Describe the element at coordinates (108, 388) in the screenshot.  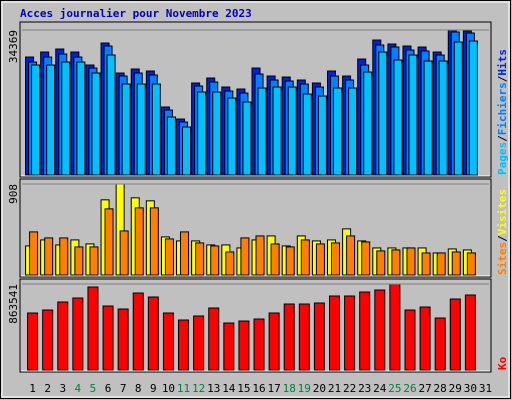
I see `x-tick-label: 6` at that location.